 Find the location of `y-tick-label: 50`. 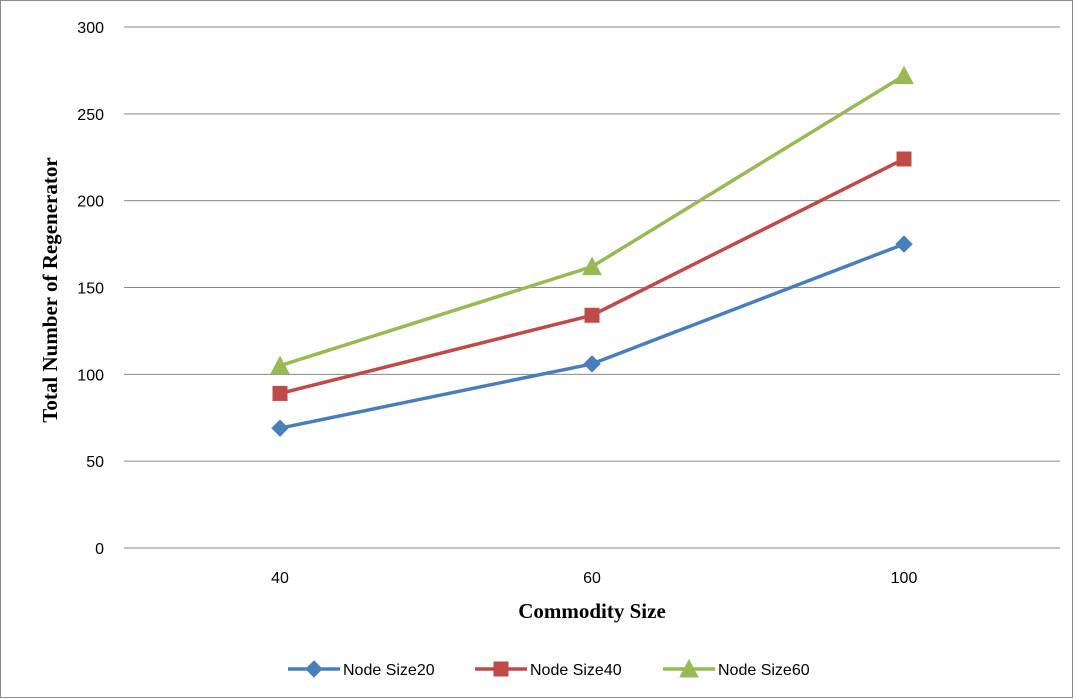

y-tick-label: 50 is located at coordinates (95, 462).